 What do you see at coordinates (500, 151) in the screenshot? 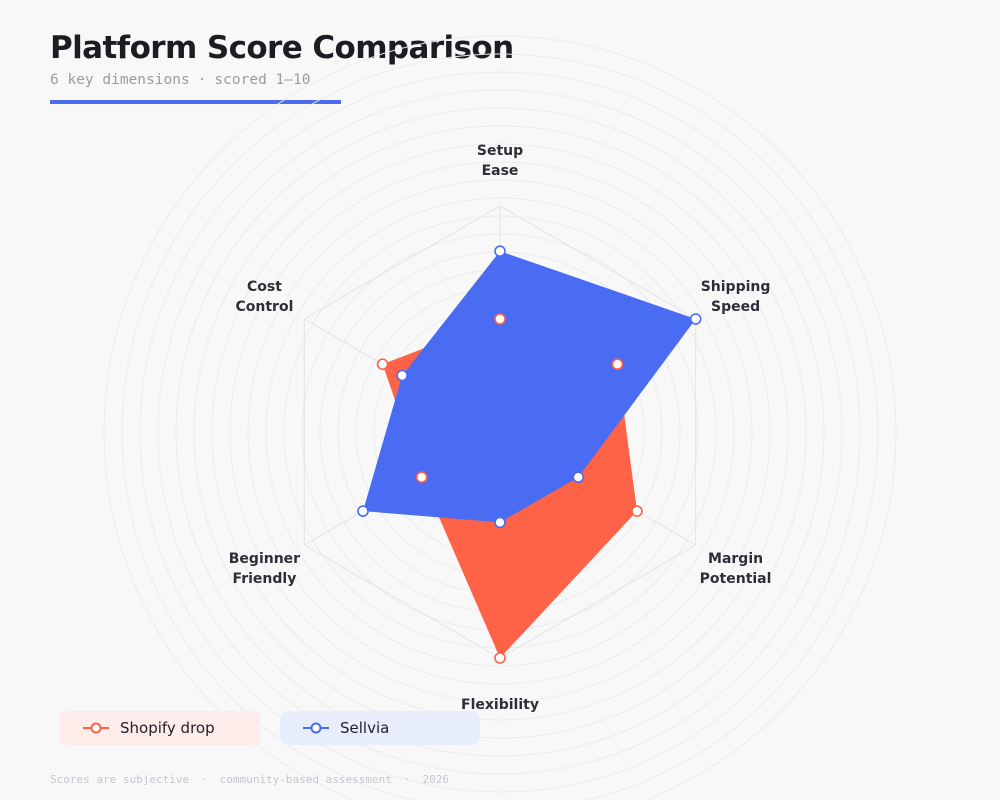
I see `axis-label-line: Setup` at bounding box center [500, 151].